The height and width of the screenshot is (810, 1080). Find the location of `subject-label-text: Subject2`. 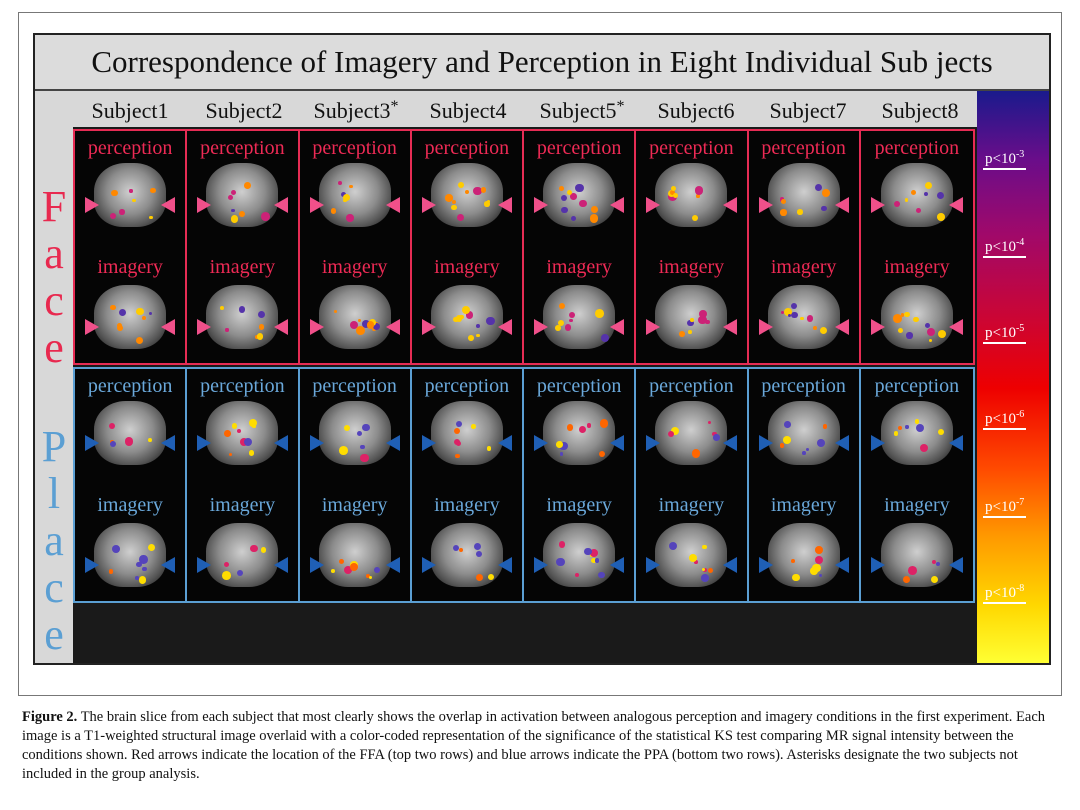

subject-label-text: Subject2 is located at coordinates (244, 110).